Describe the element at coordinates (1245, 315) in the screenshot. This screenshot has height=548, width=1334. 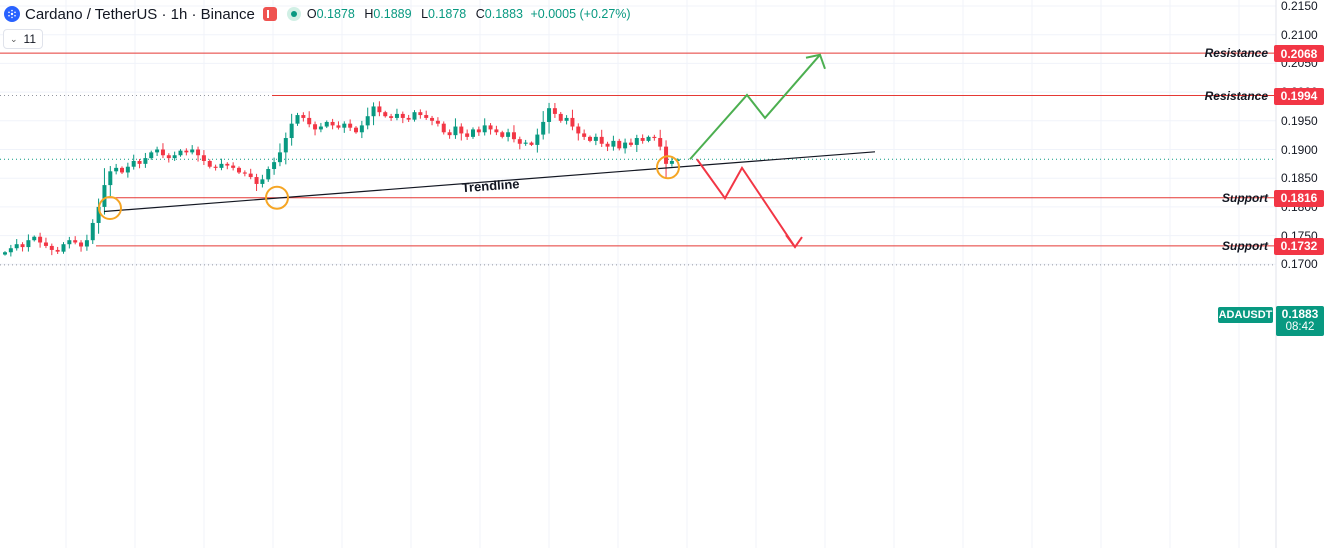
I see `symbol-price-tag: ADAUSDT` at that location.